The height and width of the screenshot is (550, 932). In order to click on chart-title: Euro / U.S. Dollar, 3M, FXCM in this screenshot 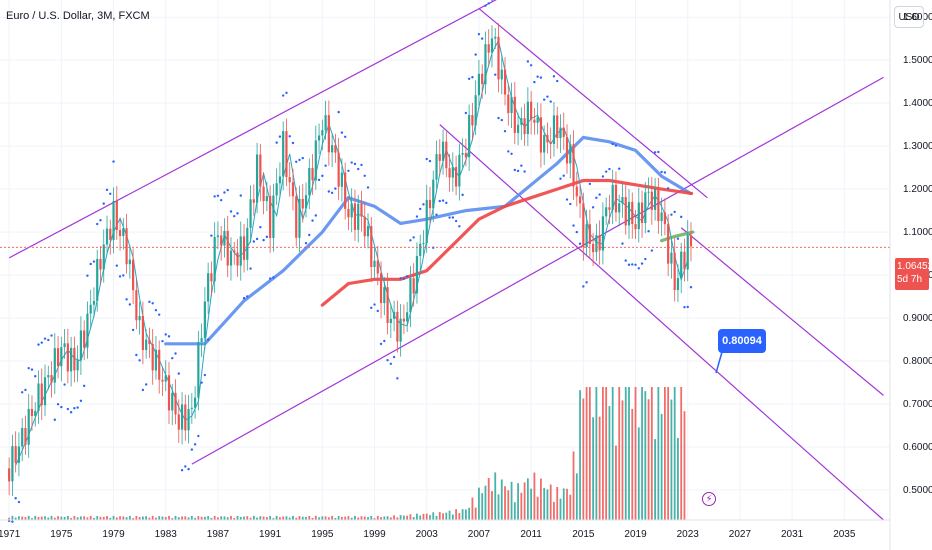, I will do `click(78, 16)`.